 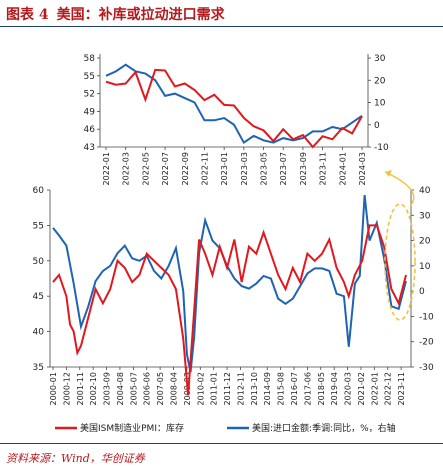 What do you see at coordinates (426, 368) in the screenshot?
I see `main-right-tick-label: -30` at bounding box center [426, 368].